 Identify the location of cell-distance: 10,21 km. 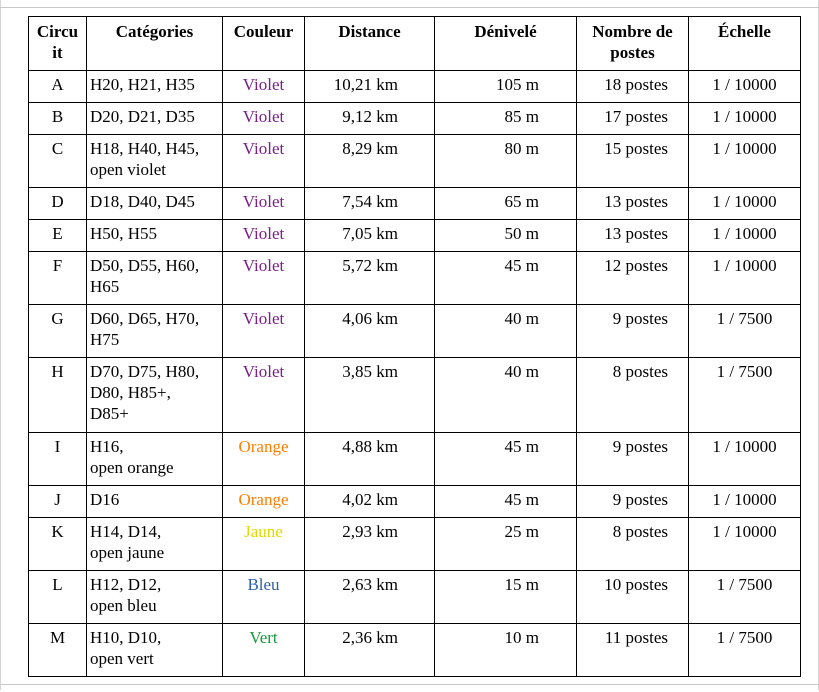
(369, 86).